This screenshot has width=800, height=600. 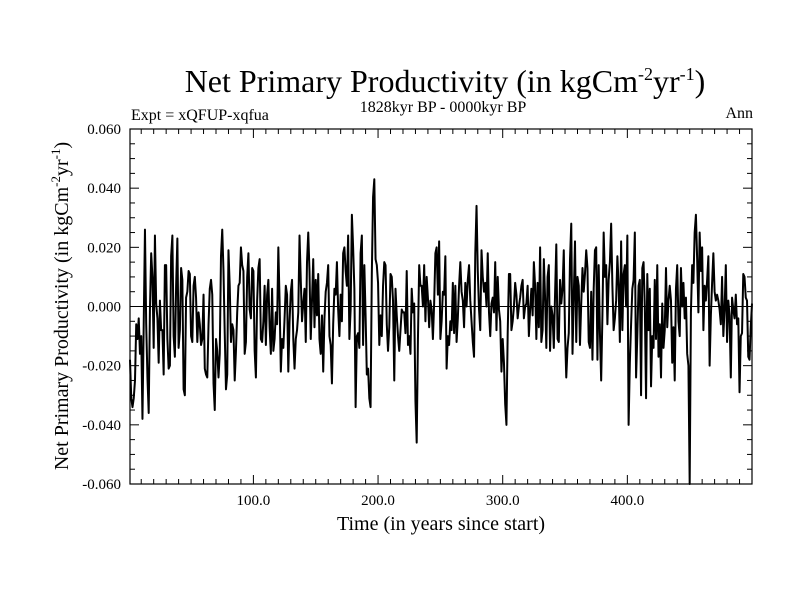 I want to click on title-sup-1: -2, so click(x=645, y=74).